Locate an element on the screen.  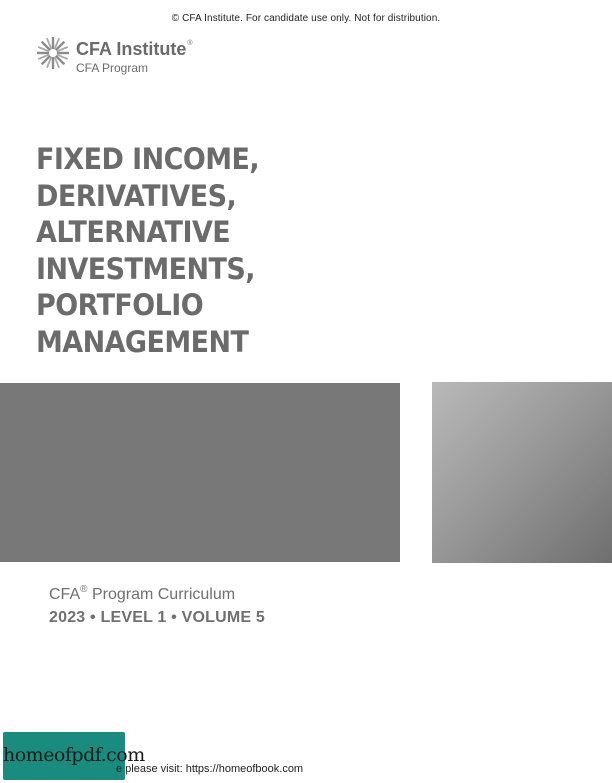
watermark-badge: homeofpdf.com is located at coordinates (74, 756).